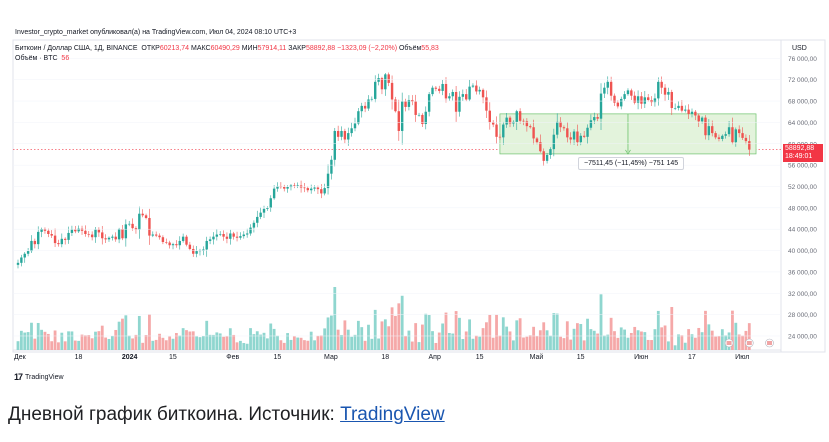 The height and width of the screenshot is (442, 829). Describe the element at coordinates (803, 153) in the screenshot. I see `last-price-tag: 58892,88 18:49:01` at that location.